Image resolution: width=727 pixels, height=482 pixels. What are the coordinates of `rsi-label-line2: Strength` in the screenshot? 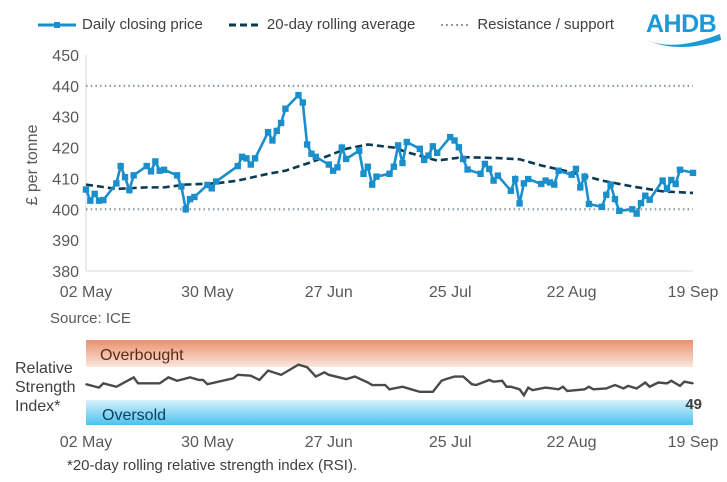 It's located at (45, 387).